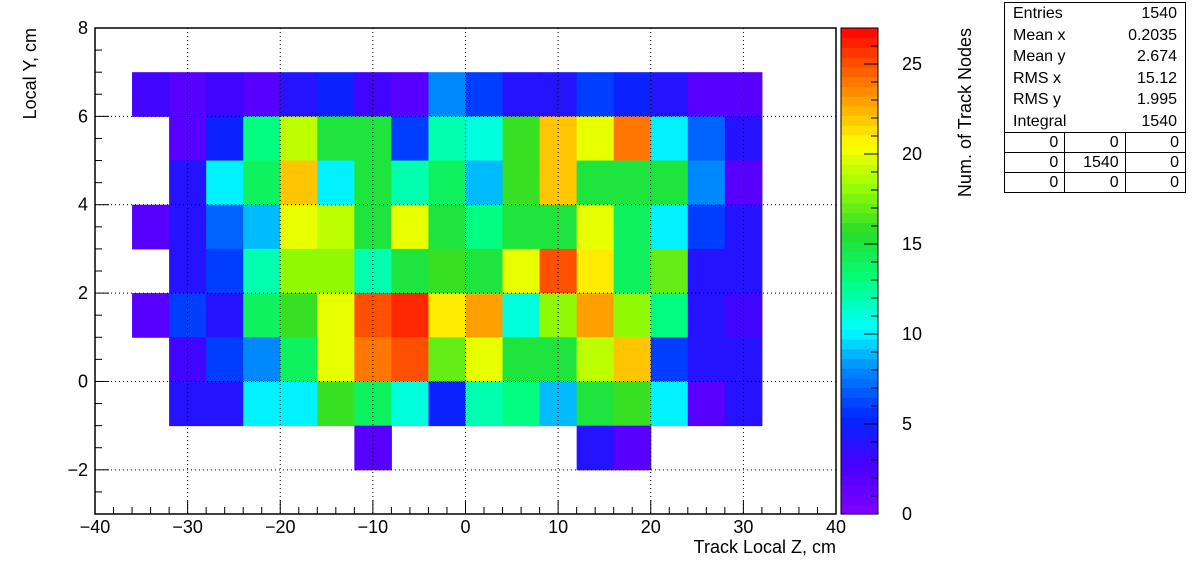 The height and width of the screenshot is (572, 1196). I want to click on x-tick-label: 30, so click(743, 527).